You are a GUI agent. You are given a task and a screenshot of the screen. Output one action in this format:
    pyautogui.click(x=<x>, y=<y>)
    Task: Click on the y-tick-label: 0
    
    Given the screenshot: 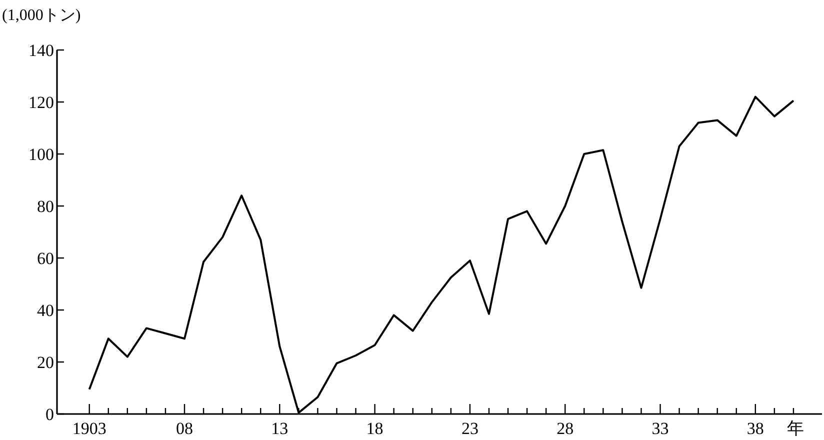 What is the action you would take?
    pyautogui.click(x=50, y=414)
    